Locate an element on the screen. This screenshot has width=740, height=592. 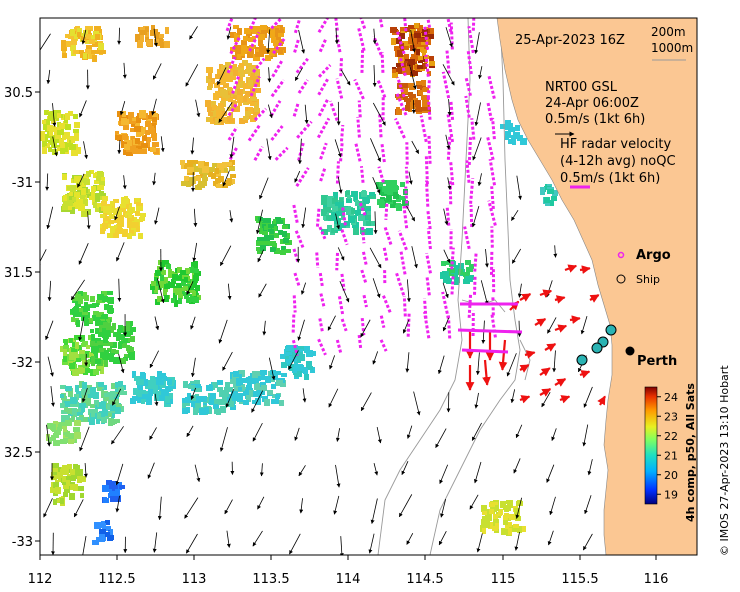
colorbar-tick-label: 24 is located at coordinates (671, 397).